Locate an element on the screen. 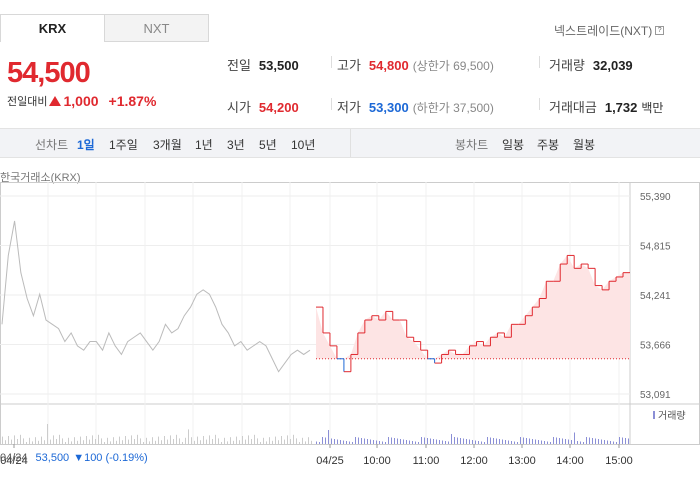 Image resolution: width=700 pixels, height=490 pixels. change-label: 전일대비 is located at coordinates (27, 102).